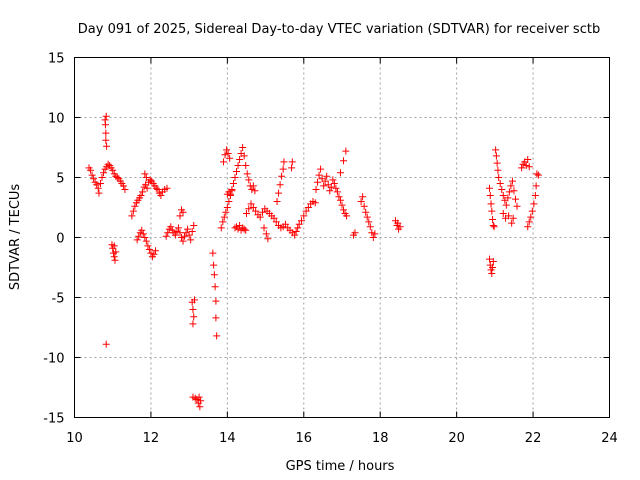 The height and width of the screenshot is (480, 640). Describe the element at coordinates (56, 119) in the screenshot. I see `y-tick-label: 10` at that location.